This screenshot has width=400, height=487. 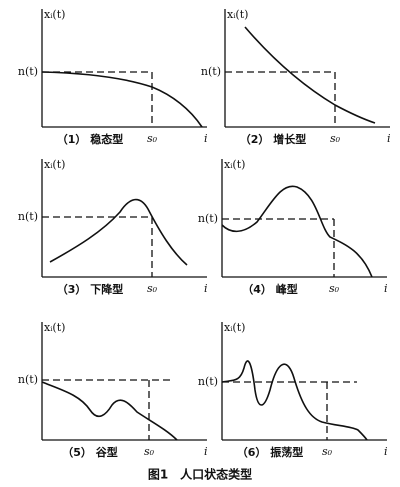 I want to click on panel-caption: （5） 谷型, so click(x=89, y=452).